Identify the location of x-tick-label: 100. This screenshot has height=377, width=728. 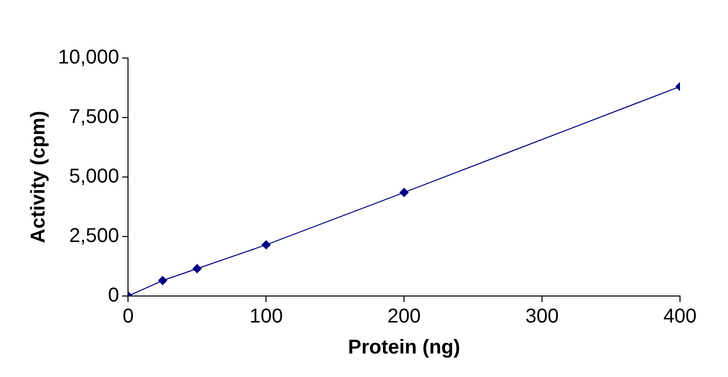
(266, 317).